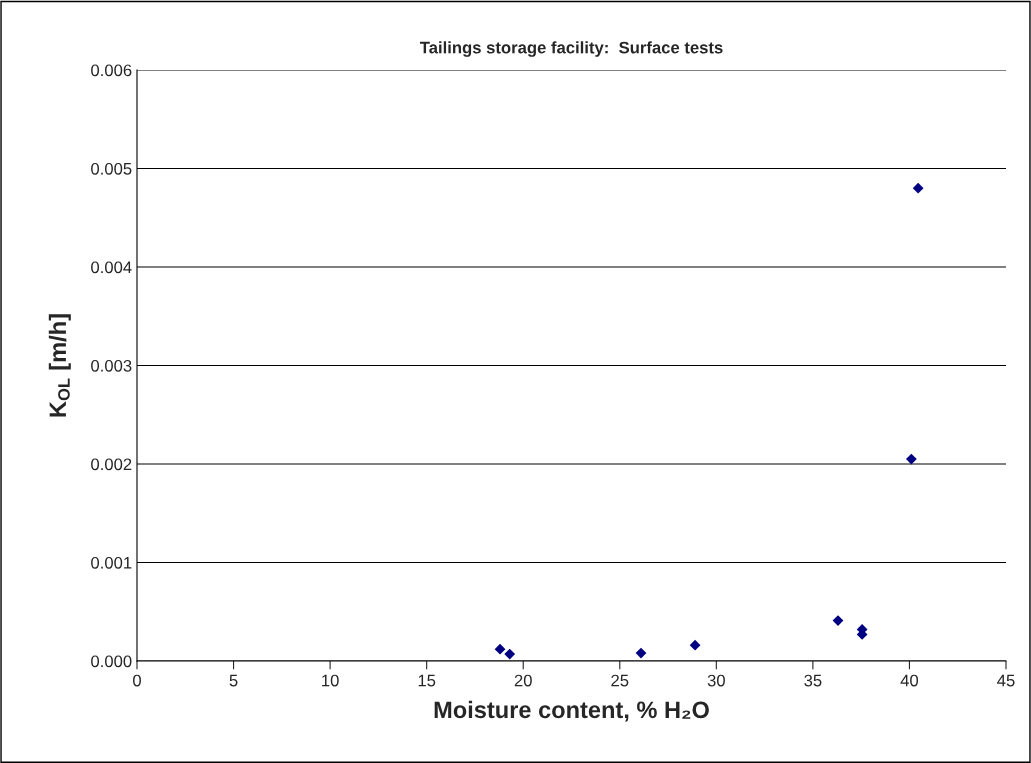 This screenshot has height=763, width=1031. What do you see at coordinates (523, 680) in the screenshot?
I see `x-tick-label: 20` at bounding box center [523, 680].